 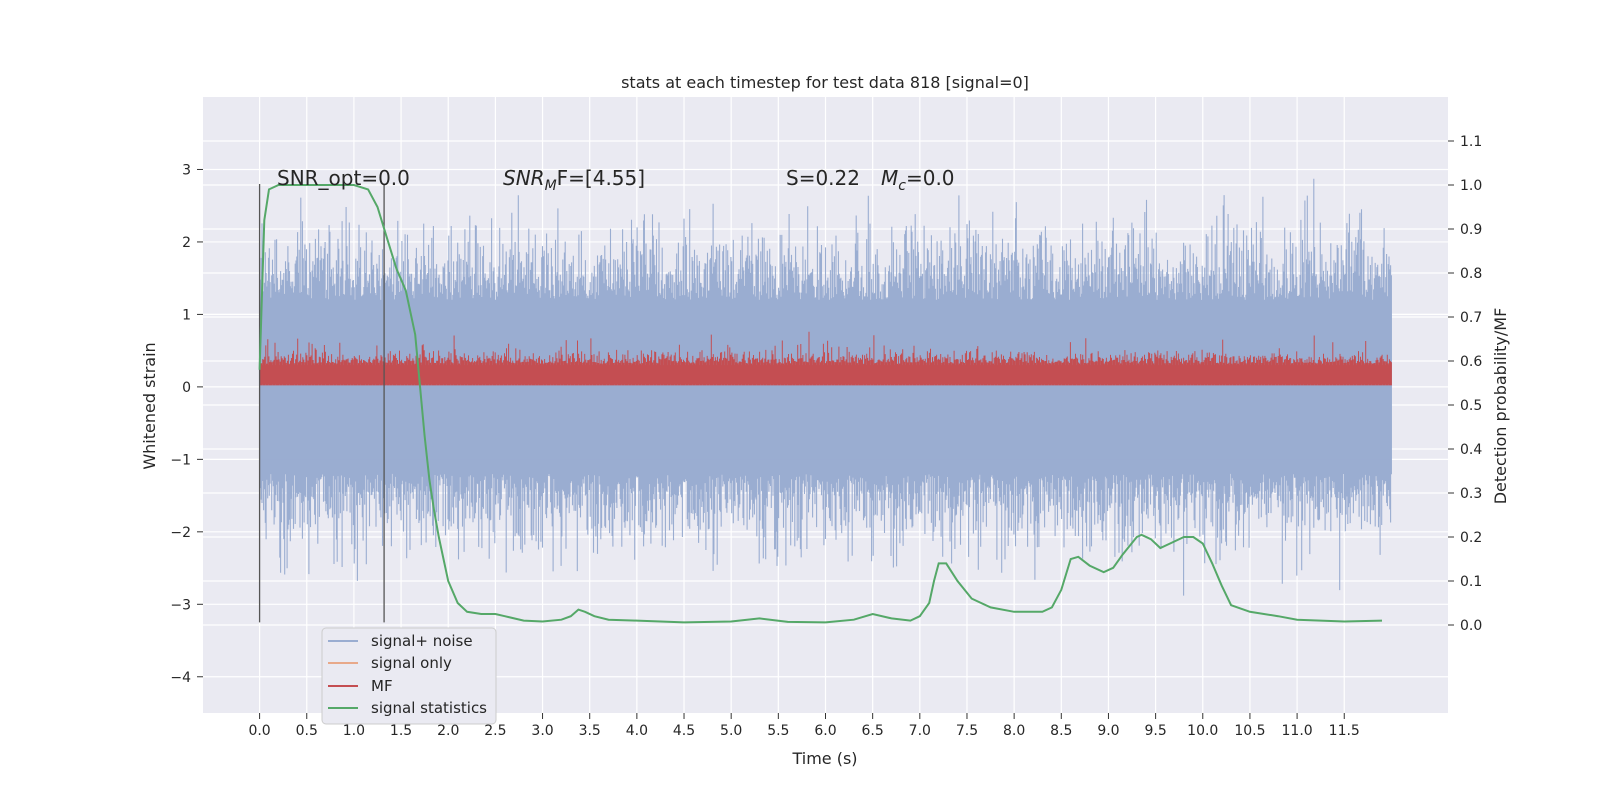 I want to click on x-tick-label: 3.0, so click(x=542, y=731).